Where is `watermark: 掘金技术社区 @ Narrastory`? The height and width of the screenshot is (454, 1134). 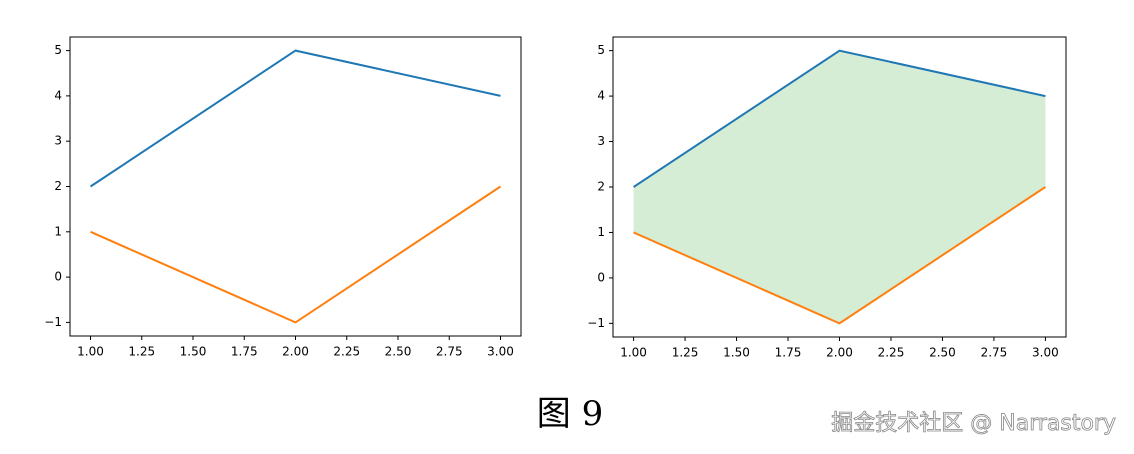 watermark: 掘金技术社区 @ Narrastory is located at coordinates (973, 423).